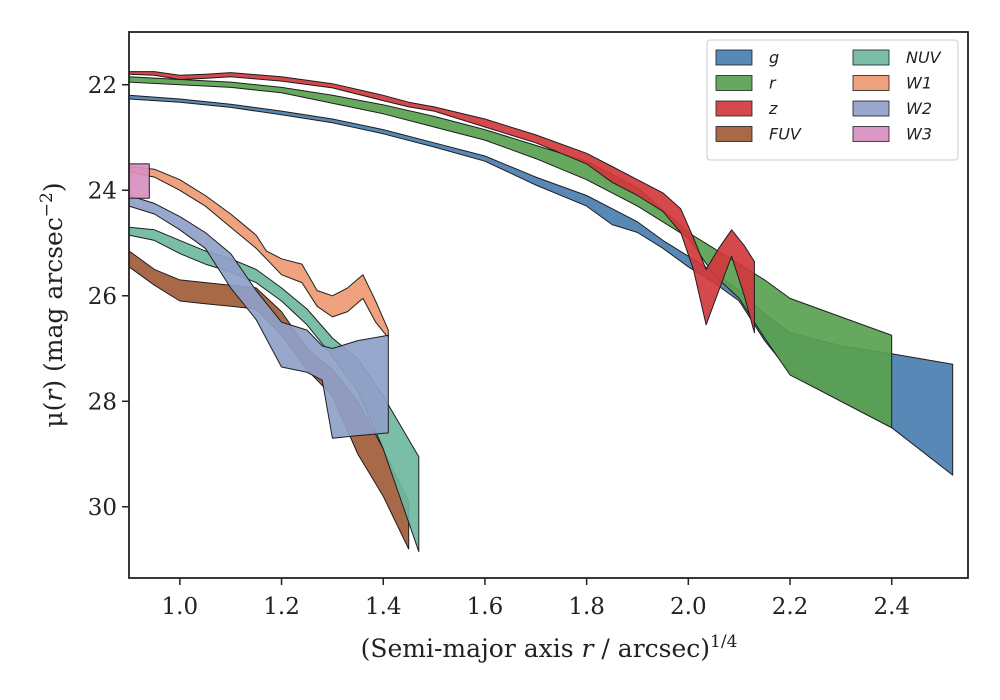 The image size is (1000, 700). What do you see at coordinates (774, 57) in the screenshot?
I see `legend-label: g` at bounding box center [774, 57].